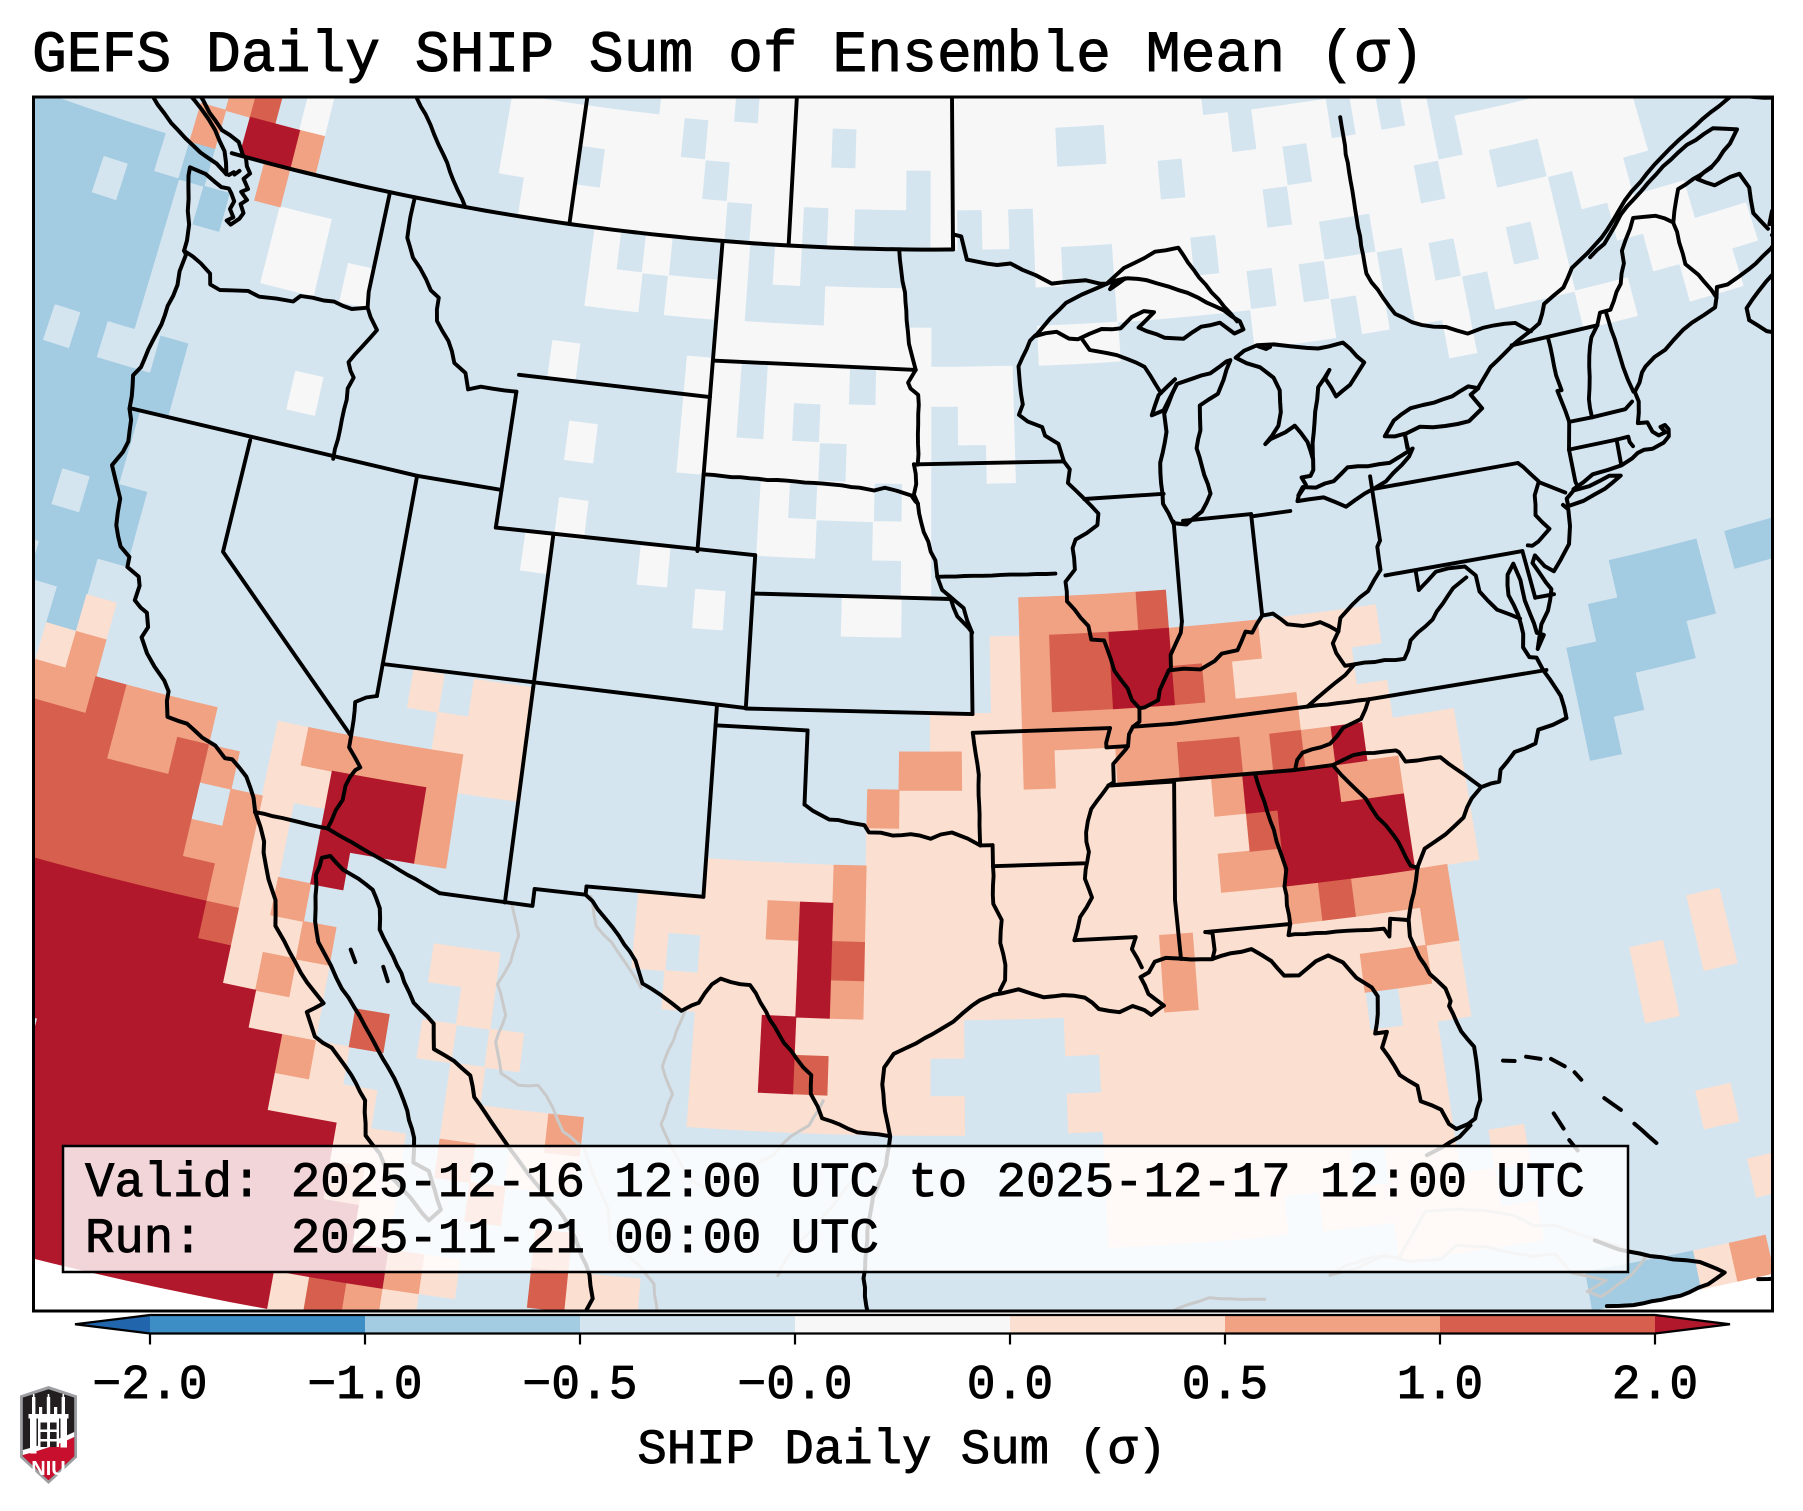 This screenshot has height=1511, width=1803. Describe the element at coordinates (1655, 1386) in the screenshot. I see `svg-text: 2.0` at that location.